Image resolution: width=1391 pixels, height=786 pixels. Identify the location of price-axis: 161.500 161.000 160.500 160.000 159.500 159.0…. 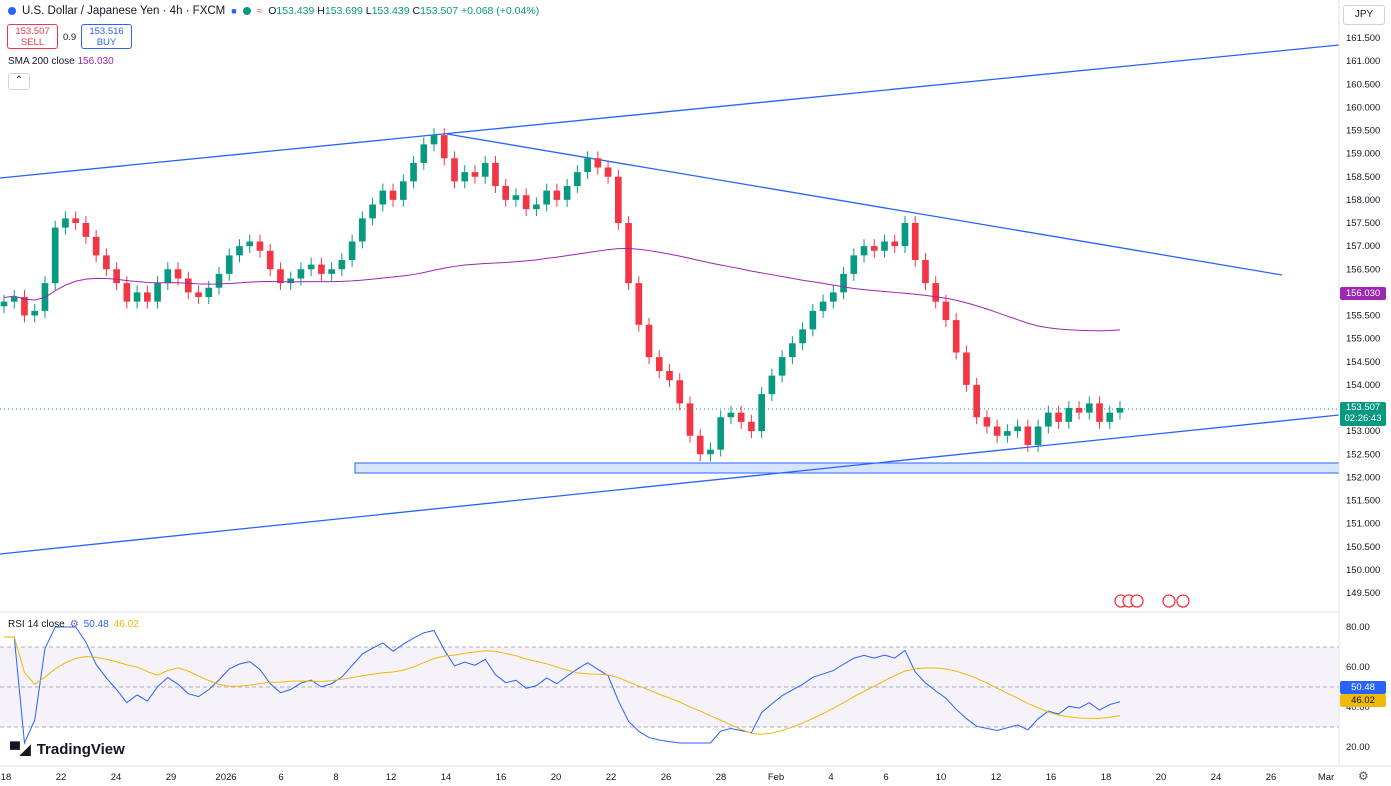
(1363, 316).